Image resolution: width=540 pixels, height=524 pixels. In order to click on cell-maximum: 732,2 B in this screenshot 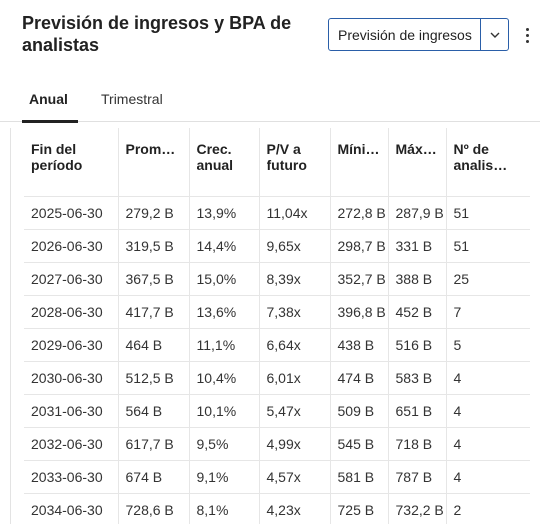, I will do `click(417, 508)`.